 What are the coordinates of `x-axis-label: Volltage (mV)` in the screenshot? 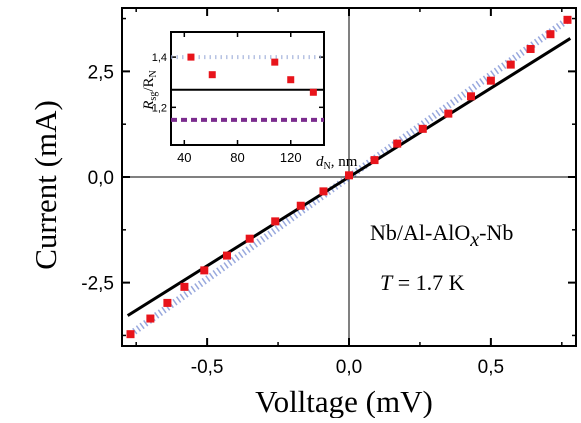 It's located at (344, 401).